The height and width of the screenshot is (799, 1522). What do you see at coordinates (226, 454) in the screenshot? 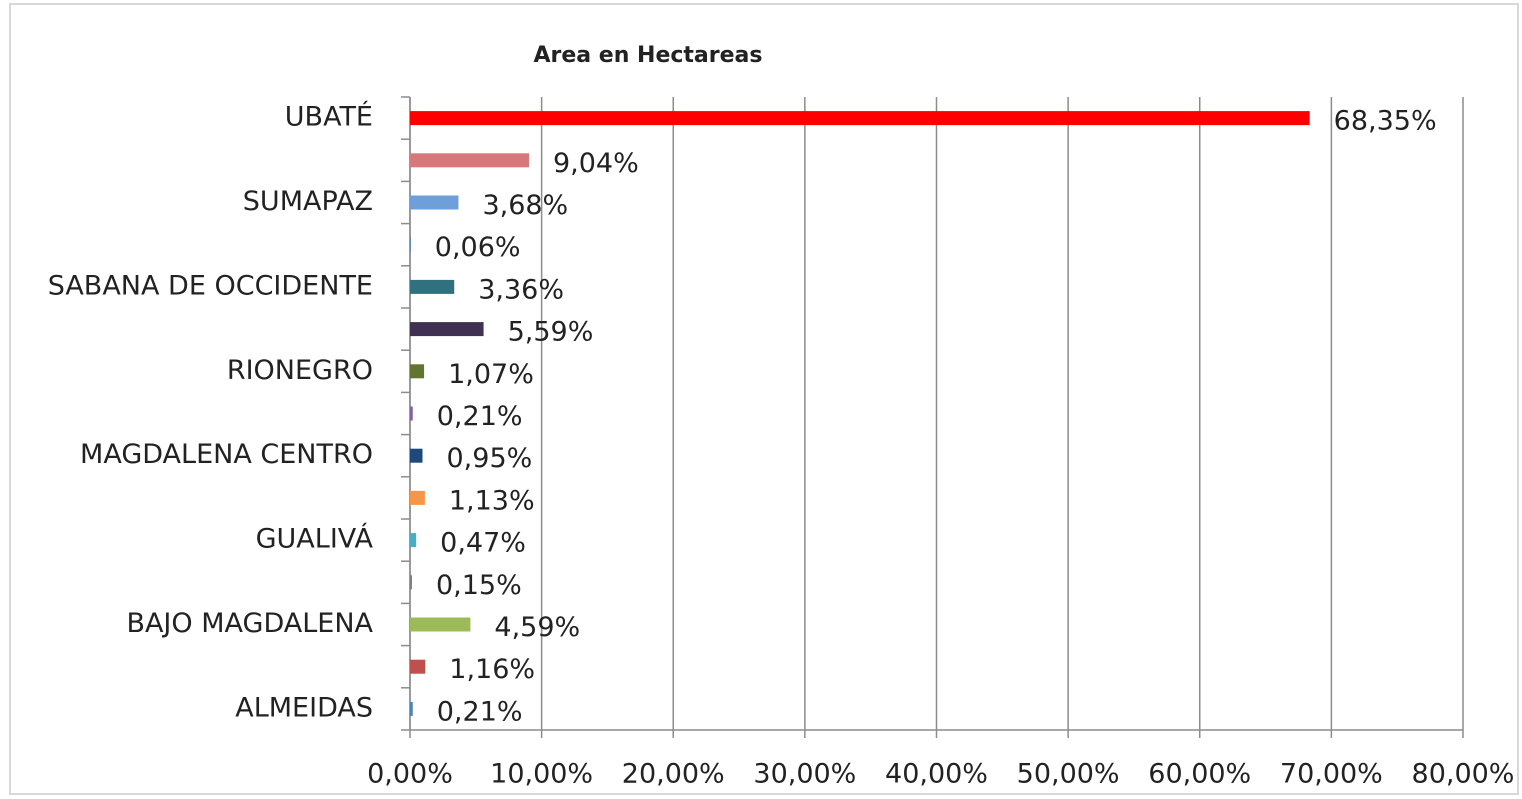
I see `y-tick-label: MAGDALENA CENTRO` at bounding box center [226, 454].